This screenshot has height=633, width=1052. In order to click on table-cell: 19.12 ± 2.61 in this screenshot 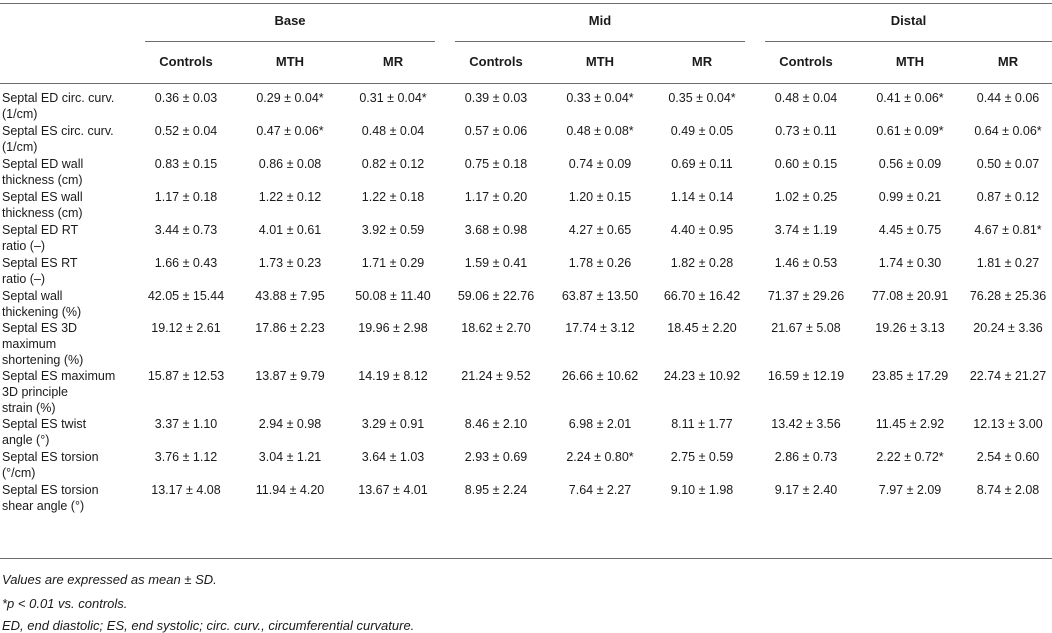, I will do `click(186, 328)`.